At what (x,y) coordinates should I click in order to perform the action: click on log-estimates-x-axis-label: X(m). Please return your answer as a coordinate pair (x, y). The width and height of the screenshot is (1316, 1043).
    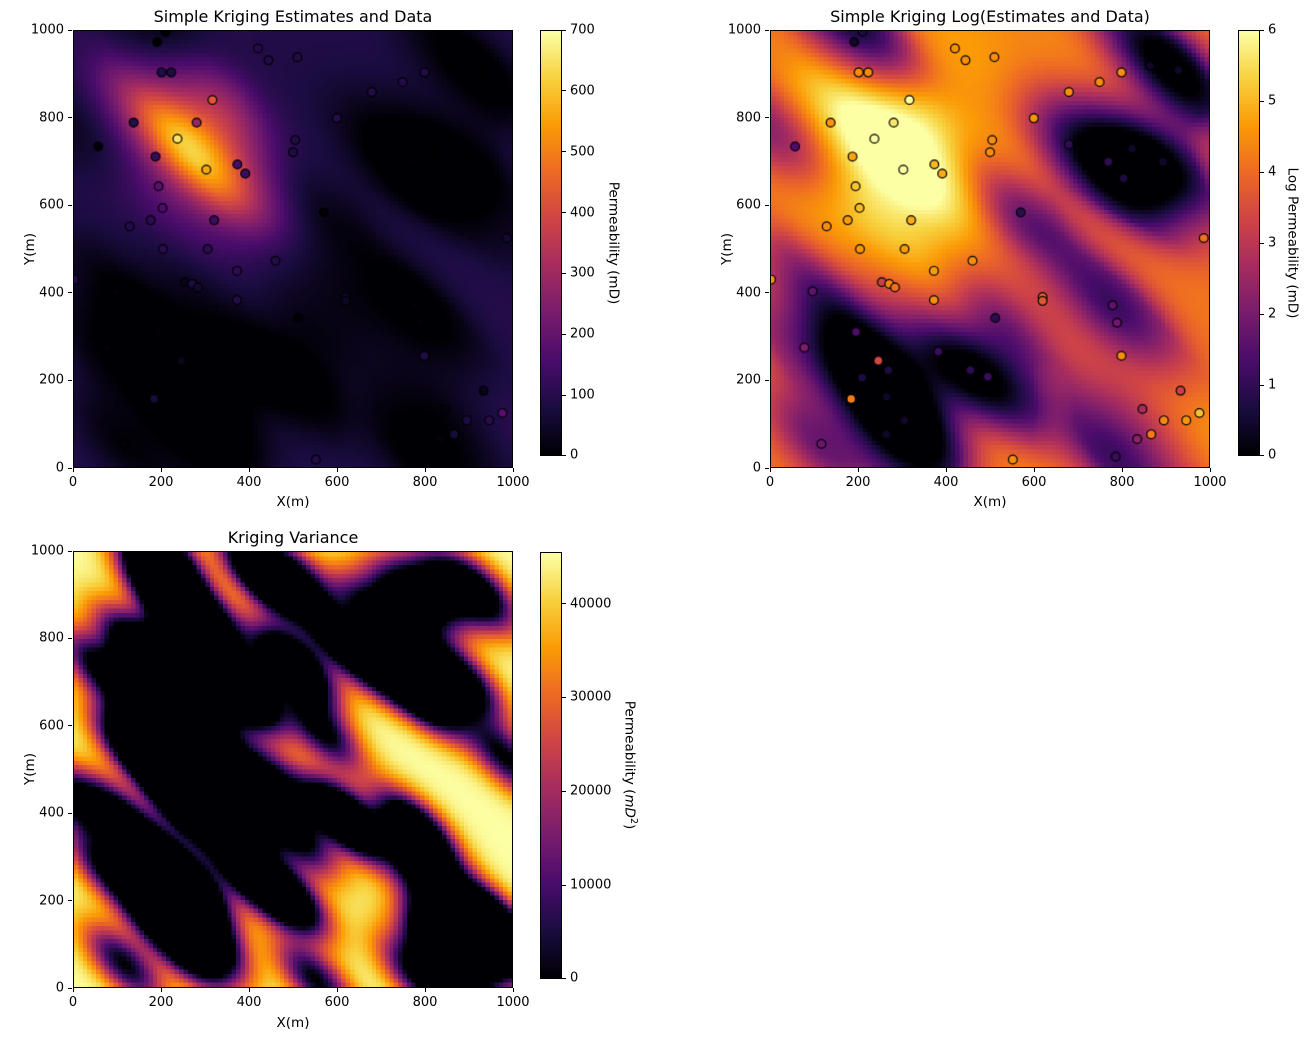
    Looking at the image, I should click on (990, 502).